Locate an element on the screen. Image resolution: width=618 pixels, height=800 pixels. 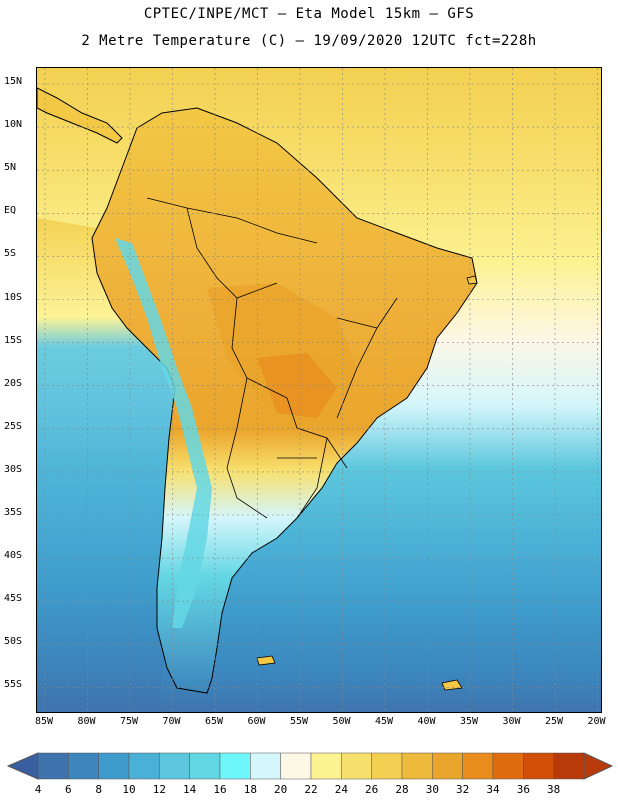
colorbar-tick-label: 14 is located at coordinates (190, 789).